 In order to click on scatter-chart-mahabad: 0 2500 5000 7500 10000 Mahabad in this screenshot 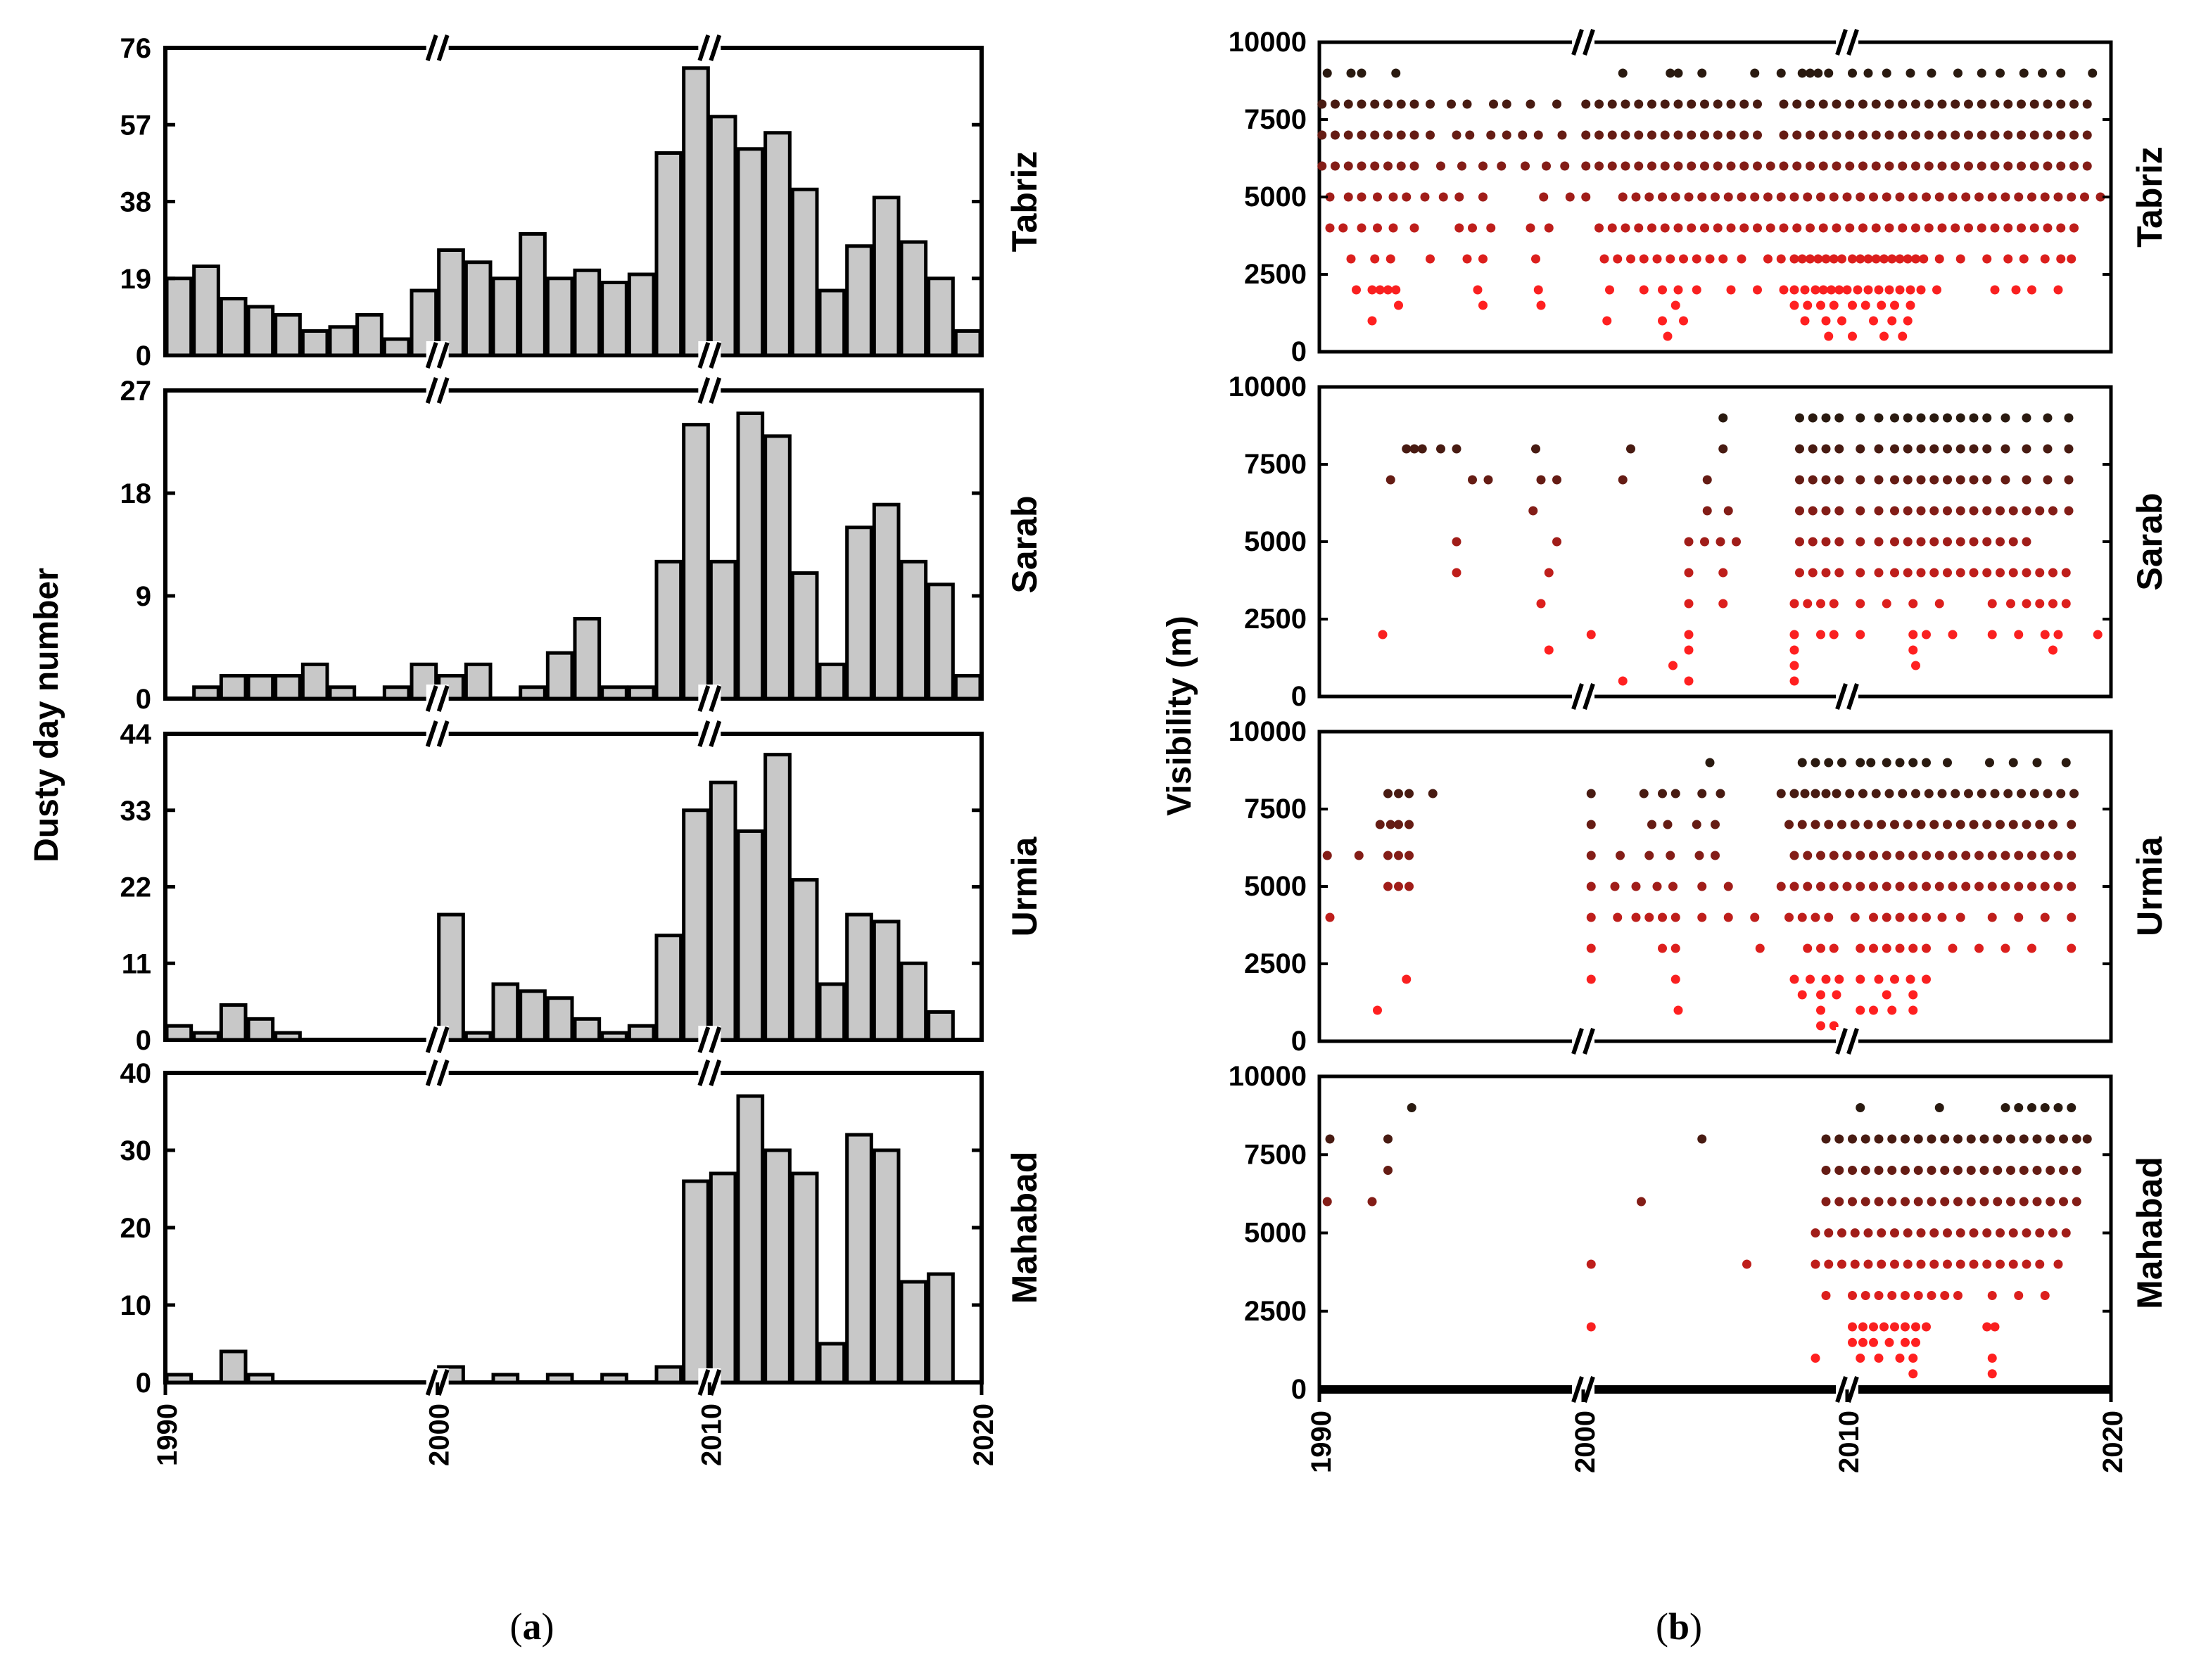, I will do `click(1699, 1233)`.